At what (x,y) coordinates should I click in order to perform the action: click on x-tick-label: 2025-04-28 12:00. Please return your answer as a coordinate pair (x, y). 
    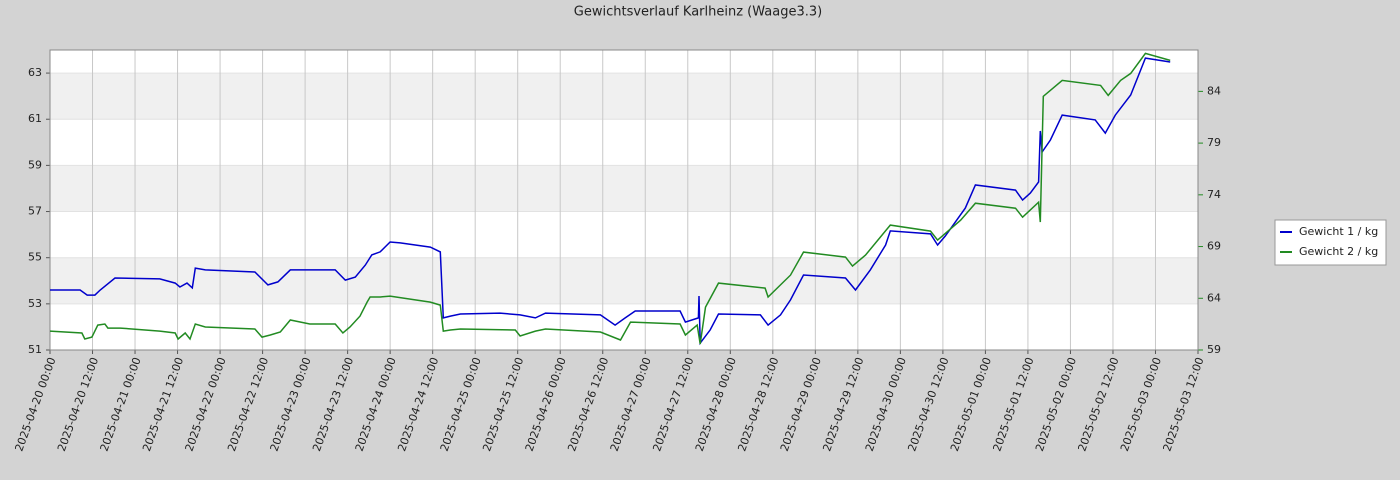
    Looking at the image, I should click on (758, 405).